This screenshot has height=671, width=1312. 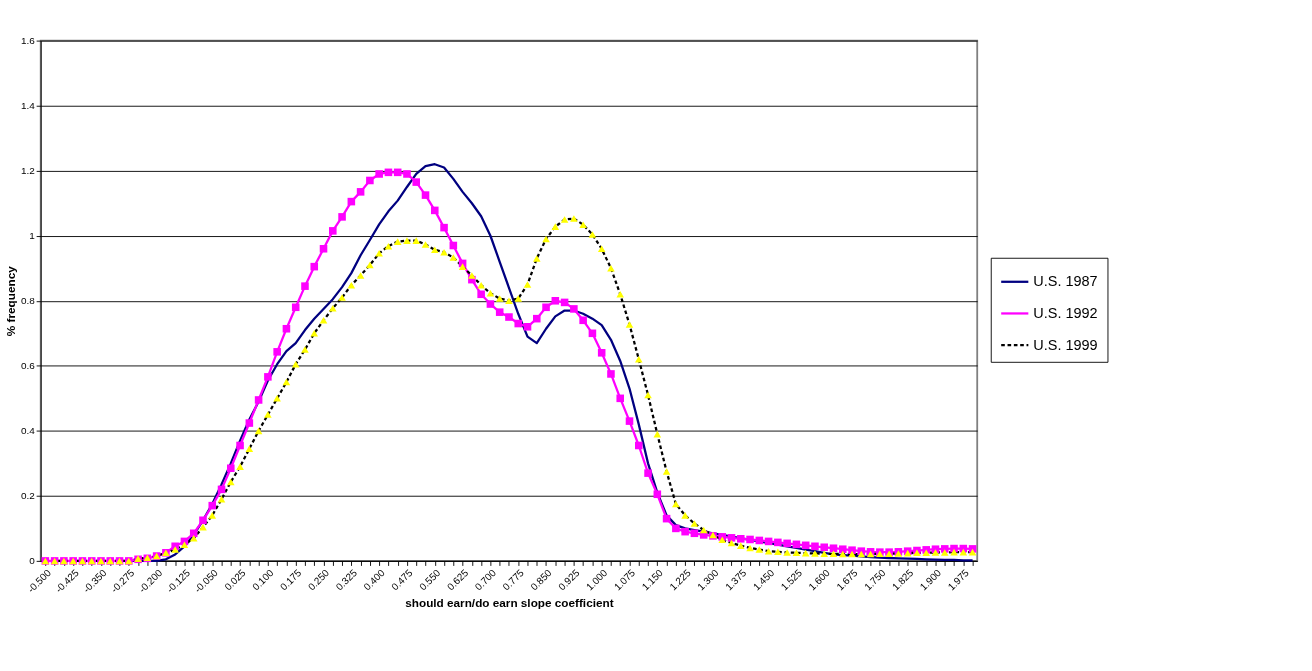 What do you see at coordinates (32, 561) in the screenshot?
I see `y-tick-label: 0` at bounding box center [32, 561].